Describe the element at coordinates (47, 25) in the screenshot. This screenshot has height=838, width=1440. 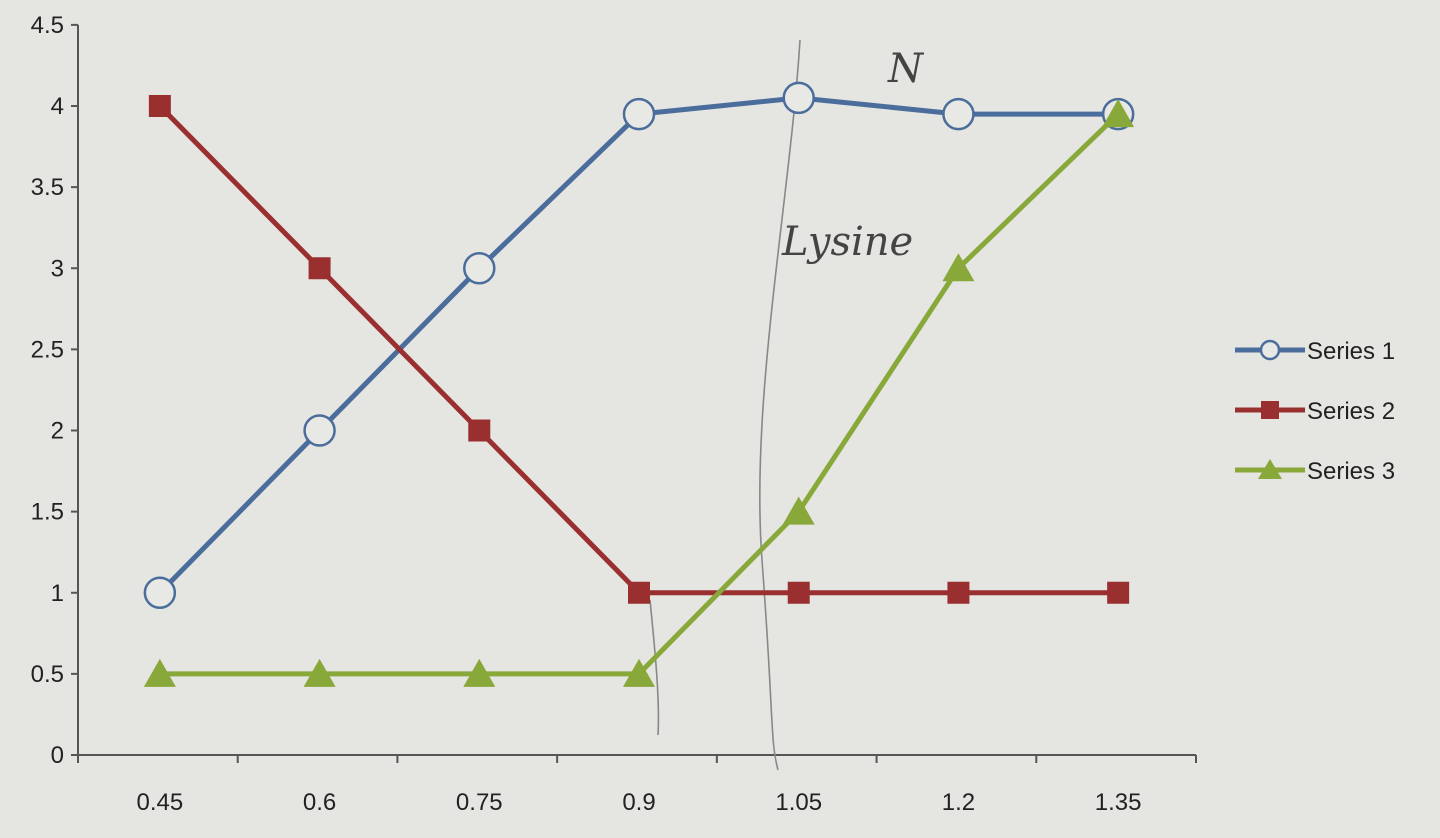
I see `y-tick-label: 4.5` at that location.